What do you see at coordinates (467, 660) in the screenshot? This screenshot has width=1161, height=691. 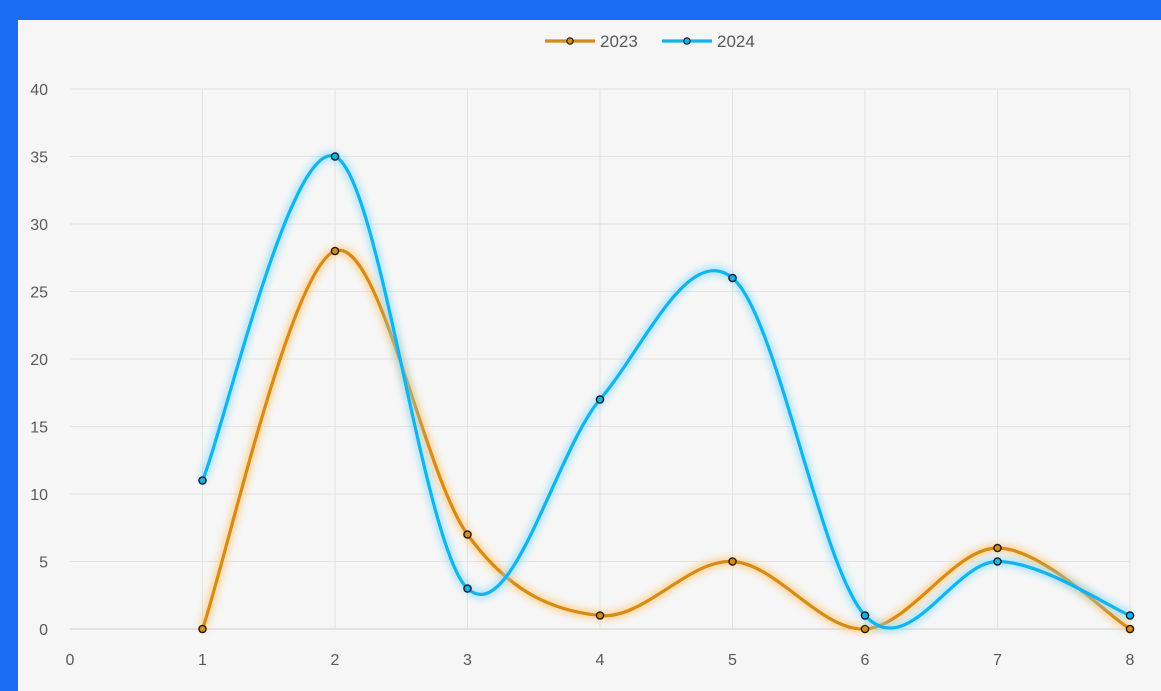 I see `x-tick-label: 3` at bounding box center [467, 660].